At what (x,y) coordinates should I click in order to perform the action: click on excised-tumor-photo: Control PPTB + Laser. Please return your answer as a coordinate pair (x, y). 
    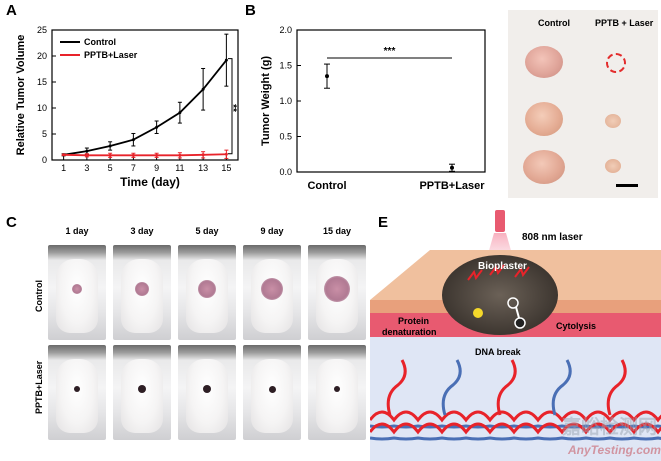
    Looking at the image, I should click on (583, 104).